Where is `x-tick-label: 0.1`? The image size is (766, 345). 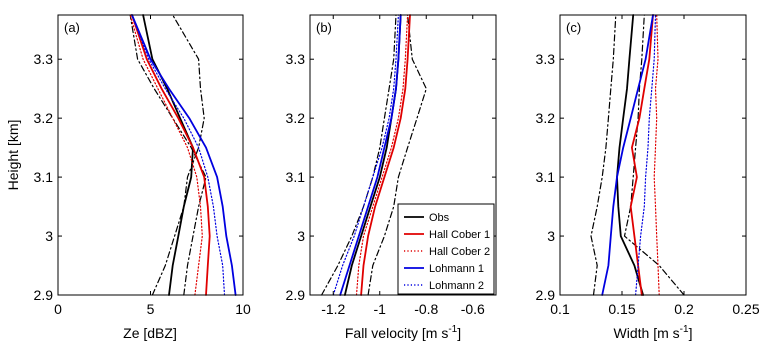
x-tick-label: 0.1 is located at coordinates (560, 309).